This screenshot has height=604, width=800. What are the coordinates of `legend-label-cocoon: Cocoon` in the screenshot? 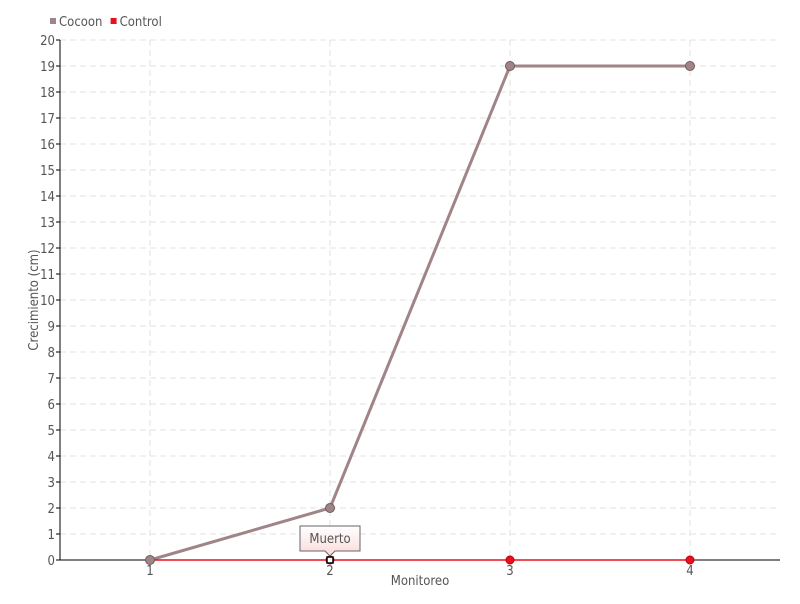 It's located at (80, 22).